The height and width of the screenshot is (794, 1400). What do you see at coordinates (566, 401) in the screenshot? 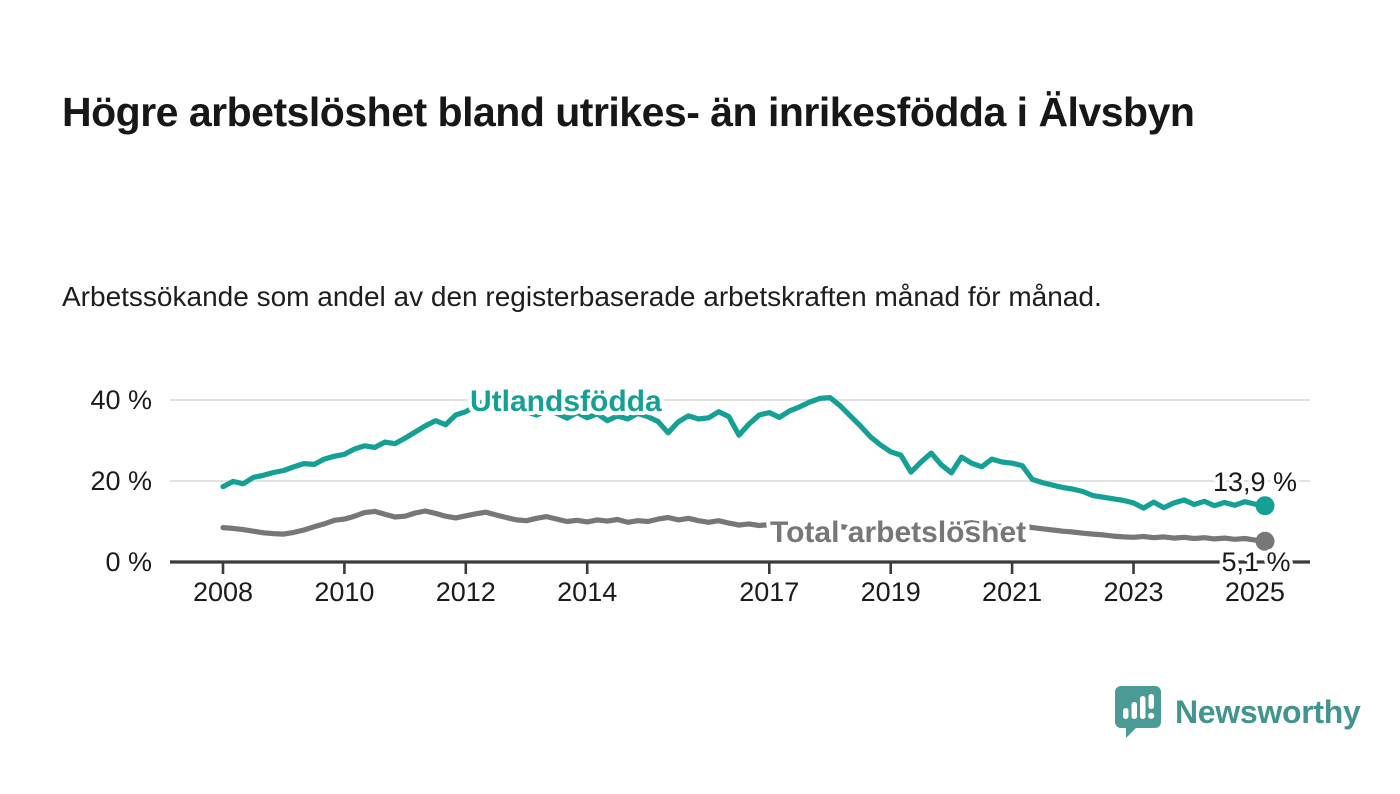
I see `series-label-utlandsfodda: Utlandsfödda` at bounding box center [566, 401].